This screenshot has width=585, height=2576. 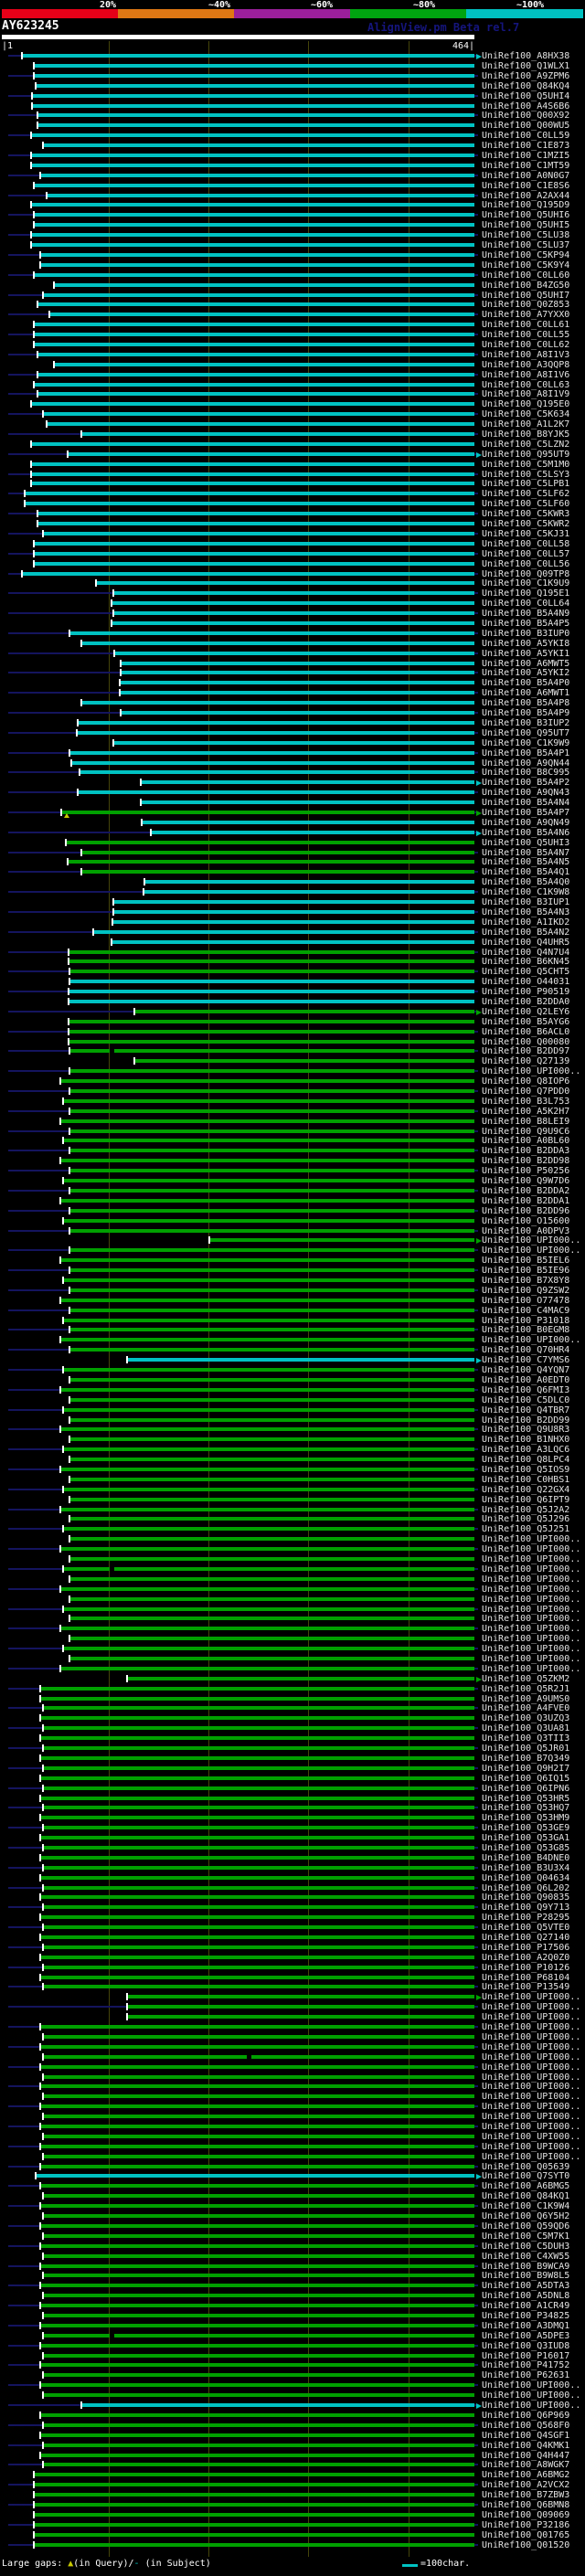 I want to click on hit-label: UniRef100_Q9W7D6, so click(x=526, y=1181).